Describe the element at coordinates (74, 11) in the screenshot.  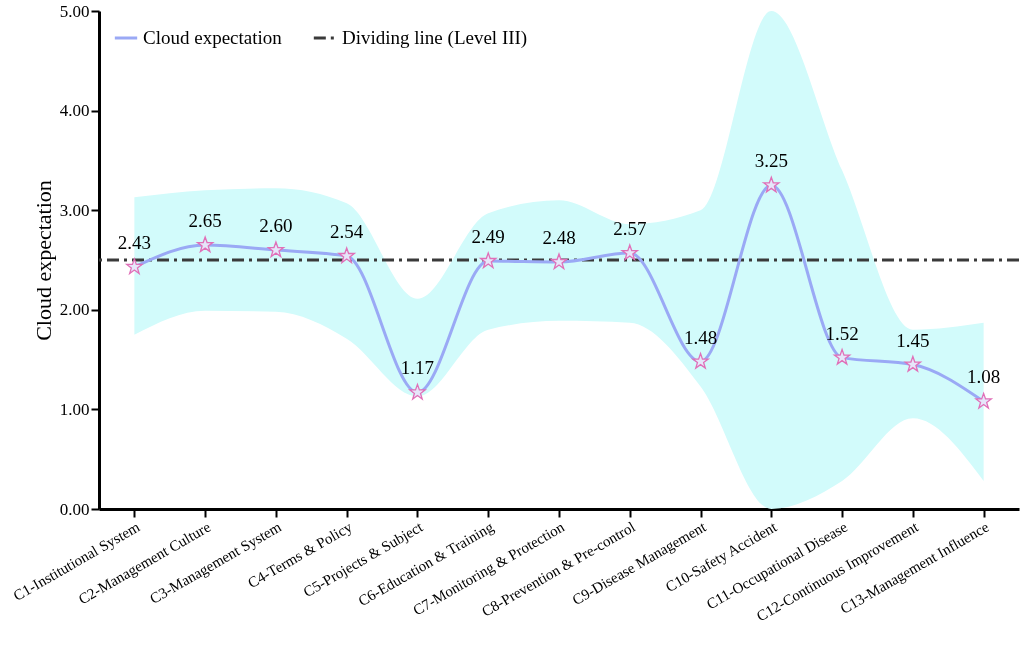
I see `y-tick-label: 5.00` at that location.